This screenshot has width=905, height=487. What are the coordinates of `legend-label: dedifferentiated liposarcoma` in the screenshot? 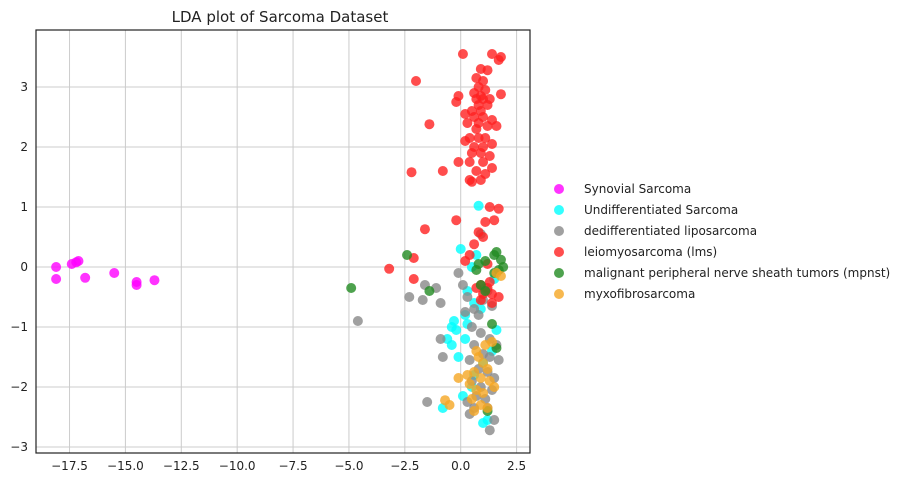 It's located at (670, 231).